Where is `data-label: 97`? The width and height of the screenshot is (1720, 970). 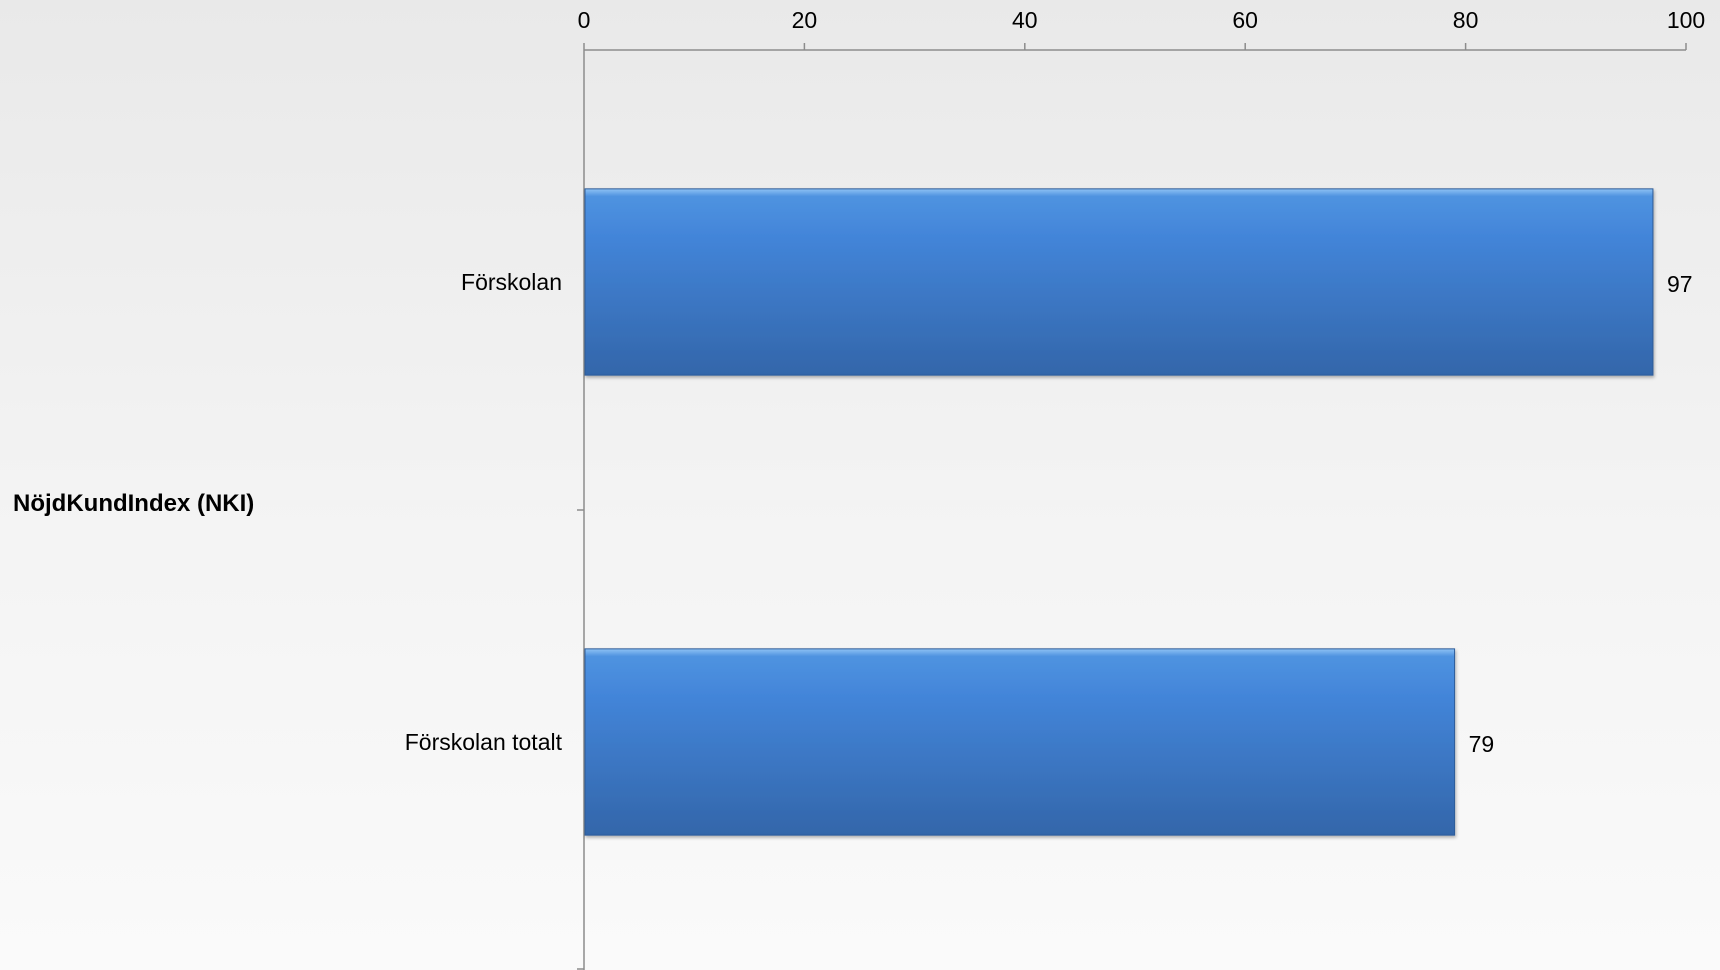
data-label: 97 is located at coordinates (1680, 284).